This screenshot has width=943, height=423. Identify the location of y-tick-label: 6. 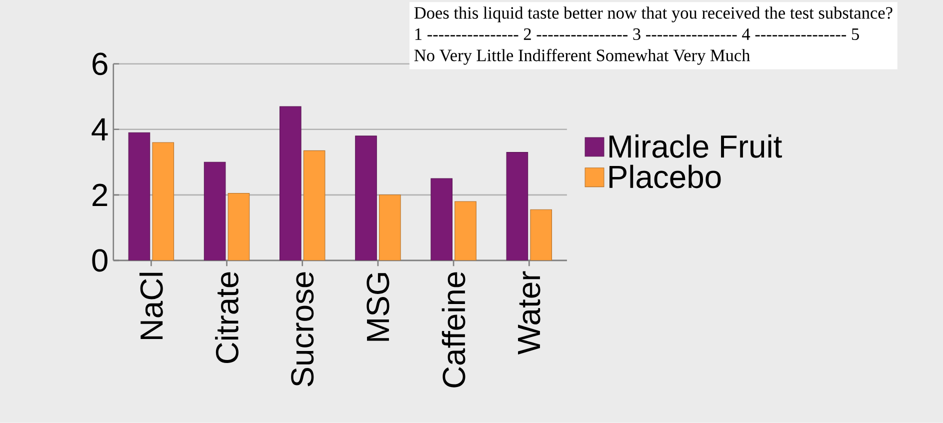
(100, 64).